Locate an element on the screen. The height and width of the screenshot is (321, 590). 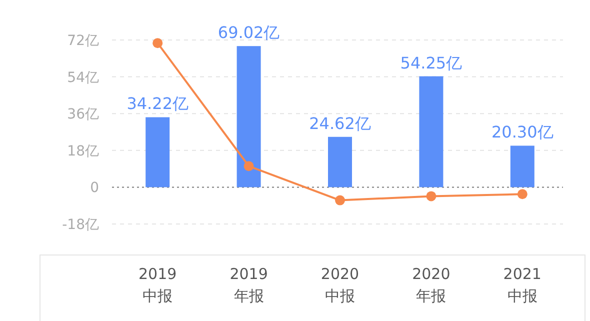
data-label: 69.02亿 is located at coordinates (249, 32).